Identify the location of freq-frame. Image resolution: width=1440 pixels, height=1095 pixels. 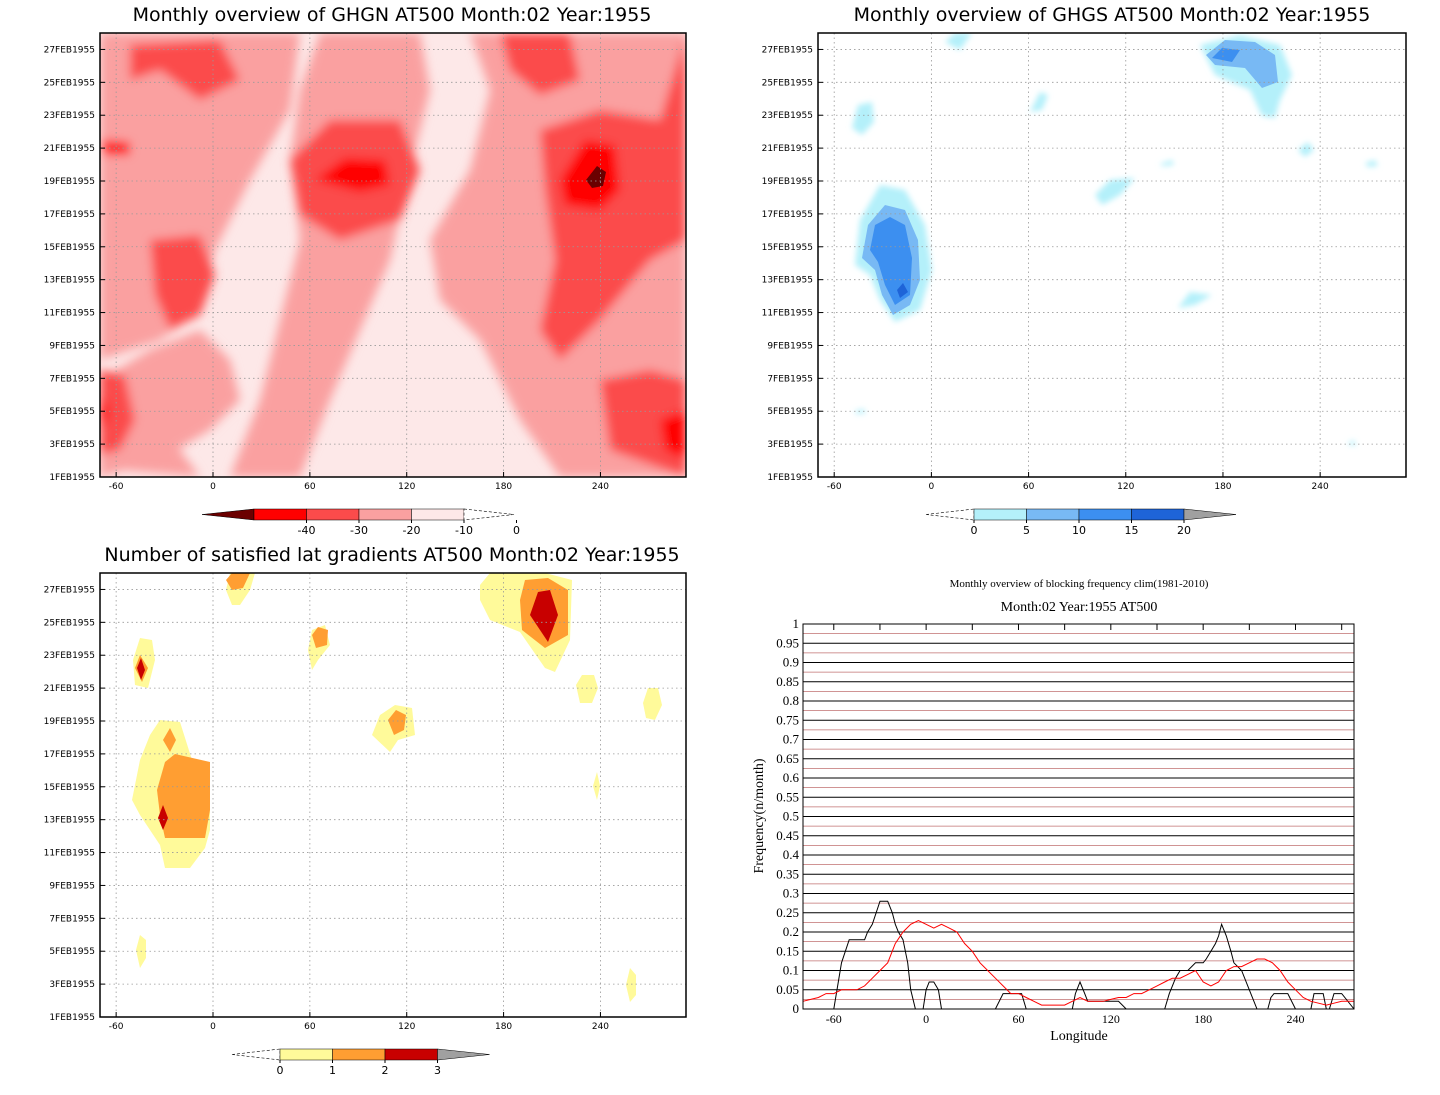
(1078, 816).